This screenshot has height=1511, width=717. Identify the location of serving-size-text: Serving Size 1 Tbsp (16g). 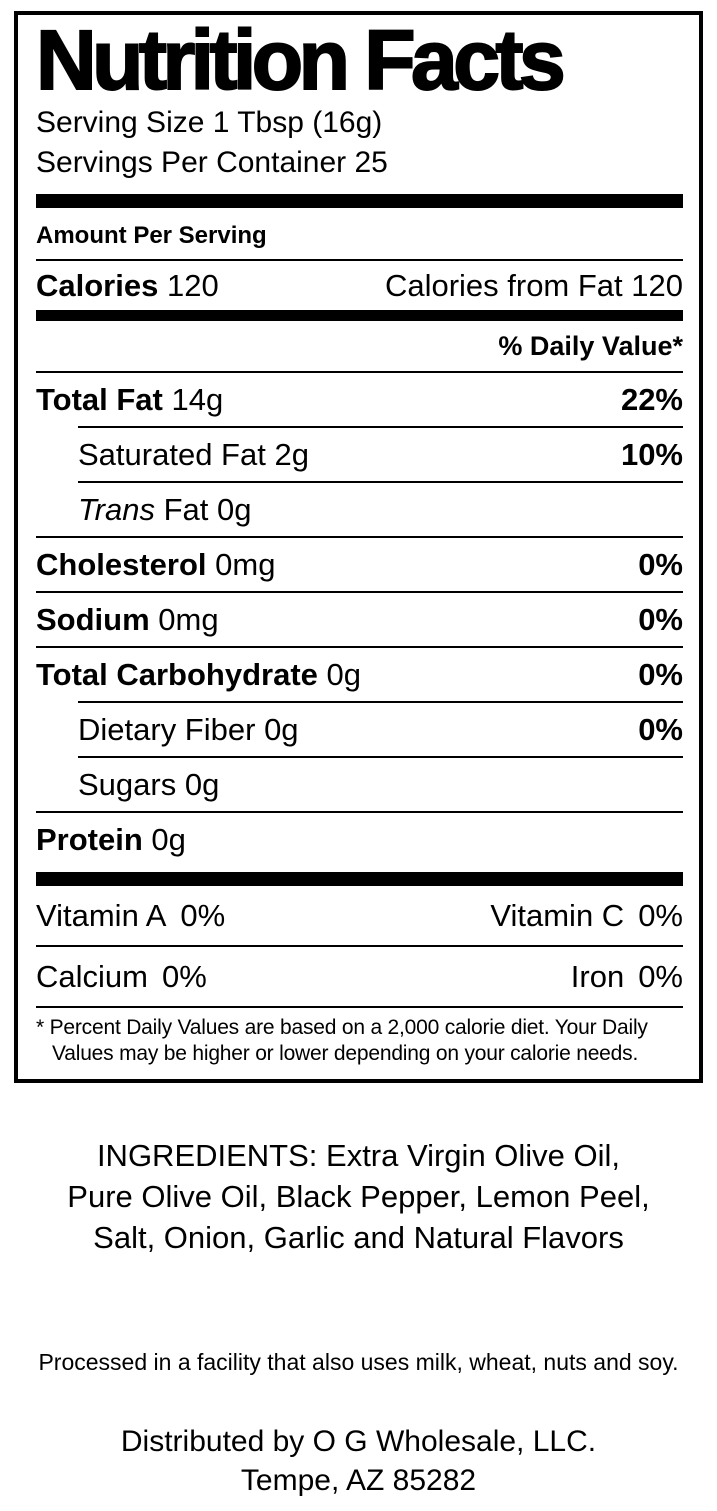
(209, 122).